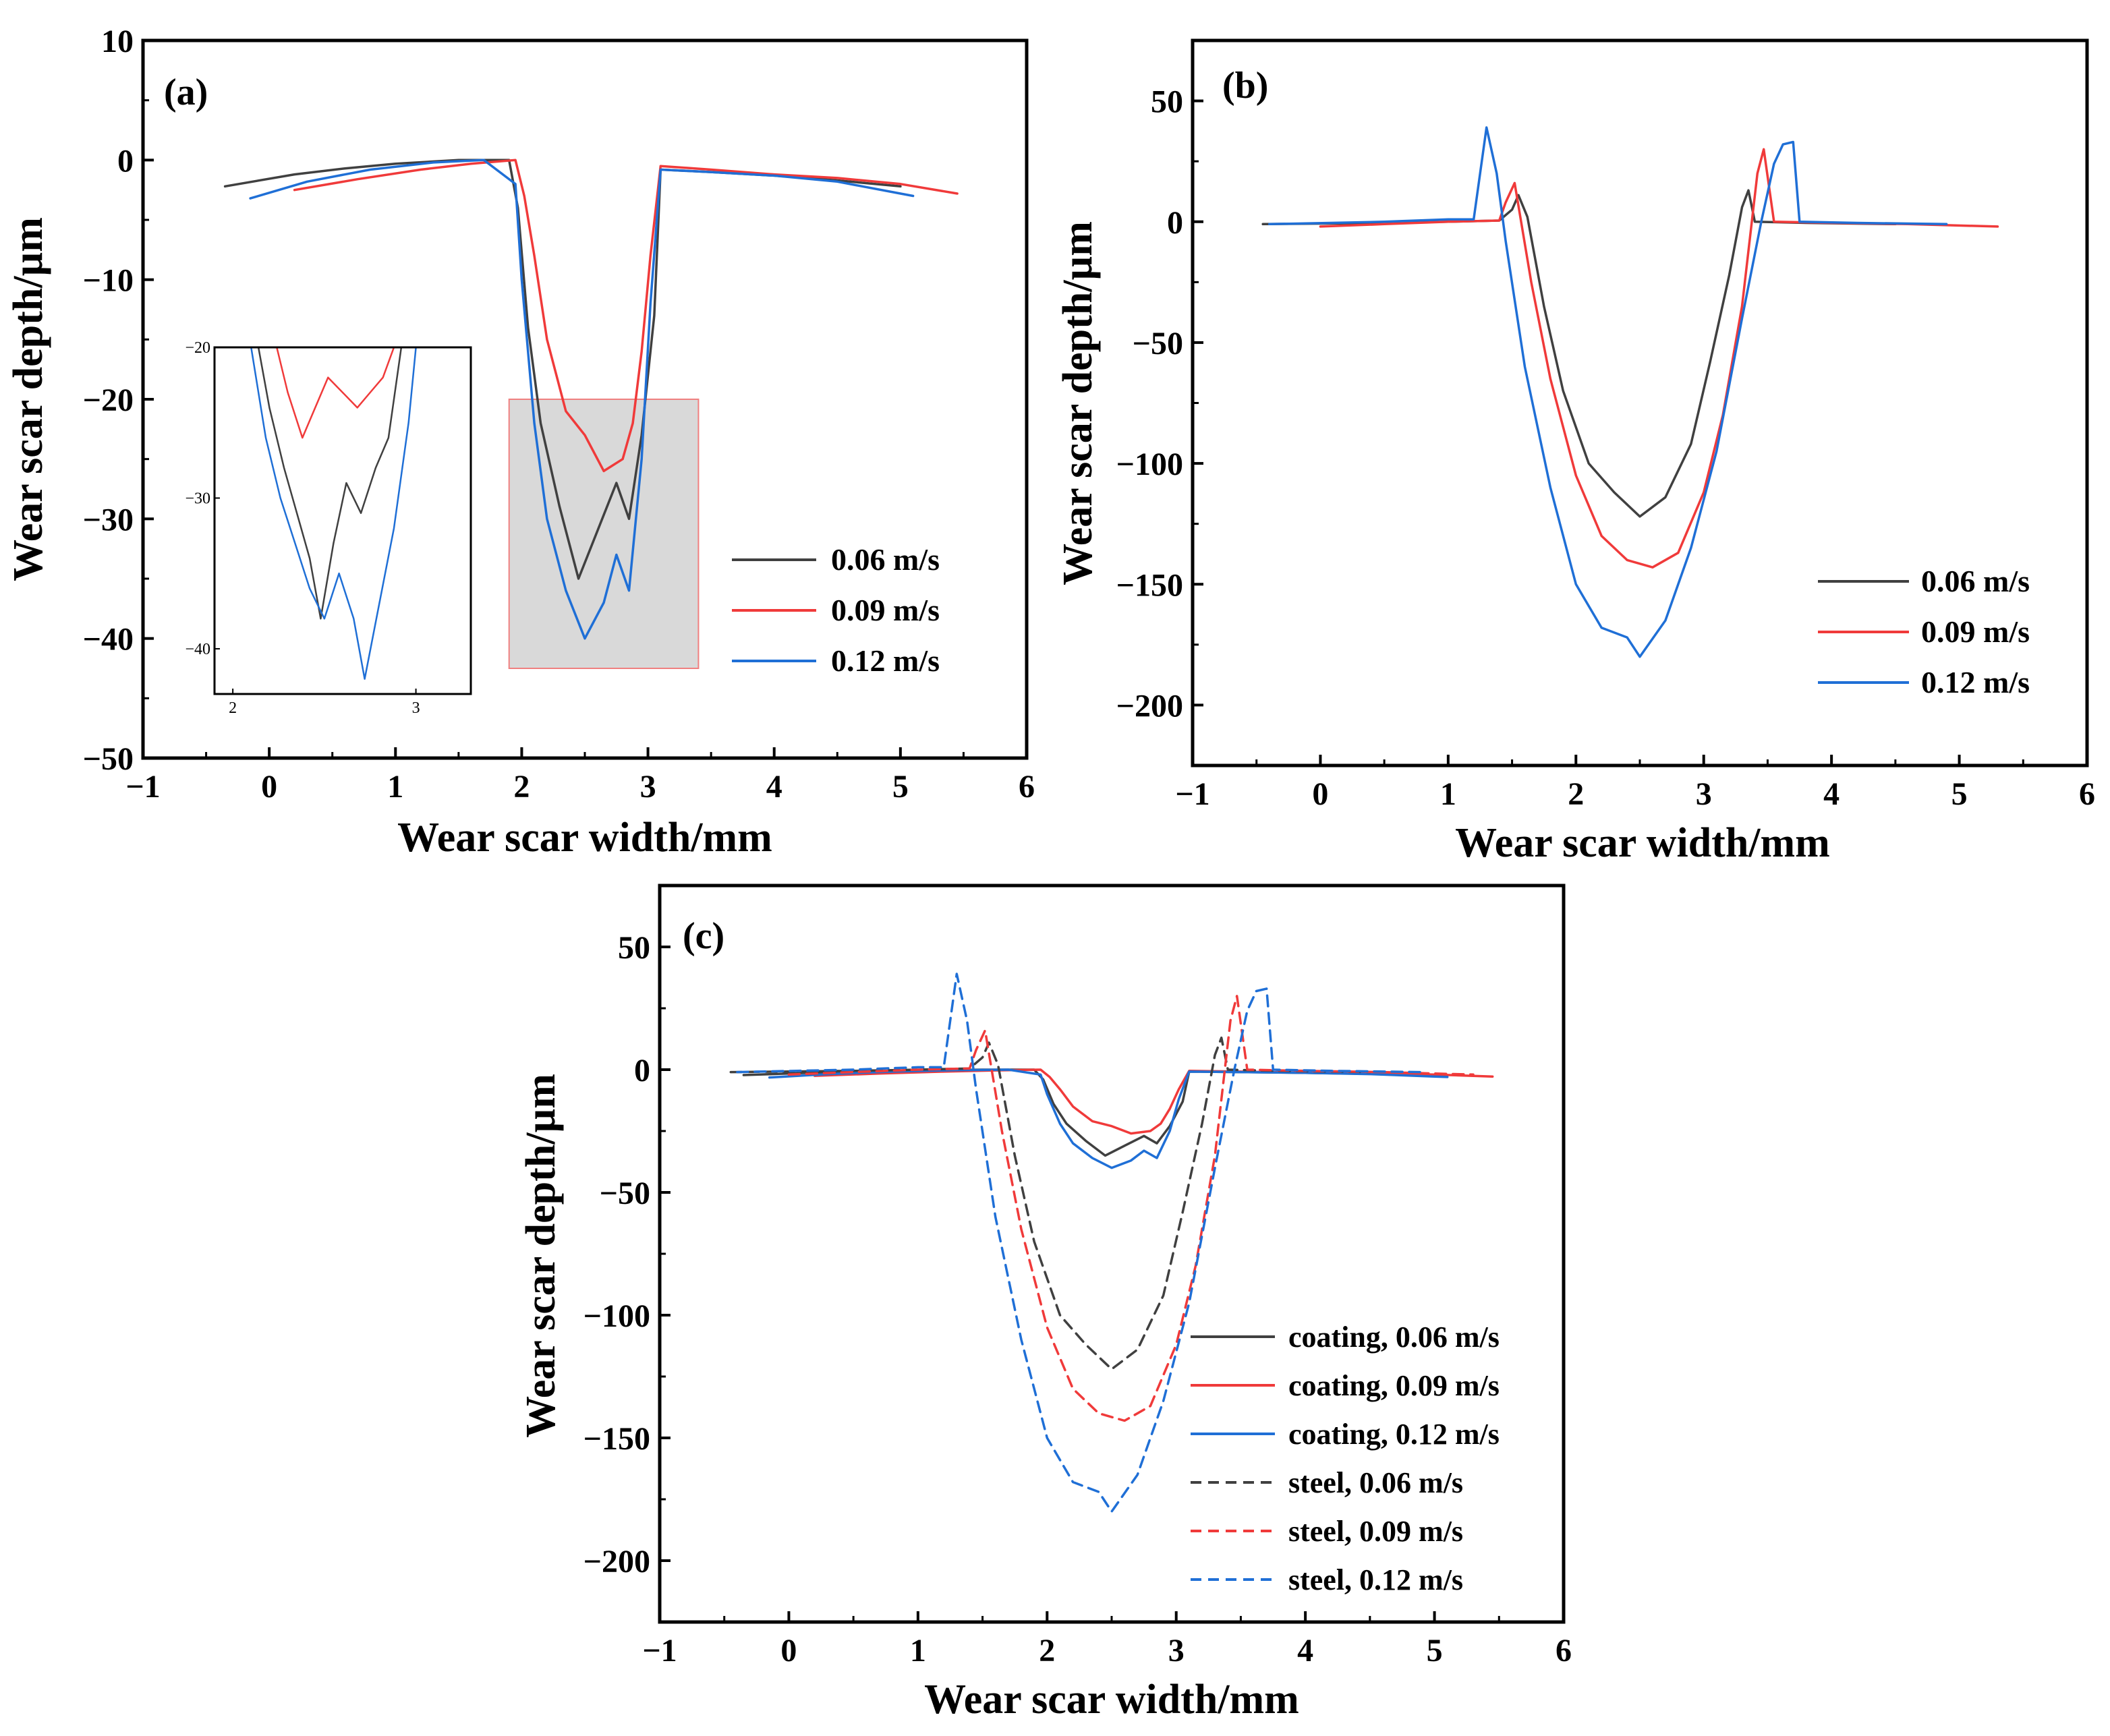 The width and height of the screenshot is (2110, 1736). Describe the element at coordinates (197, 649) in the screenshot. I see `inset-y-tick-label: −40` at that location.